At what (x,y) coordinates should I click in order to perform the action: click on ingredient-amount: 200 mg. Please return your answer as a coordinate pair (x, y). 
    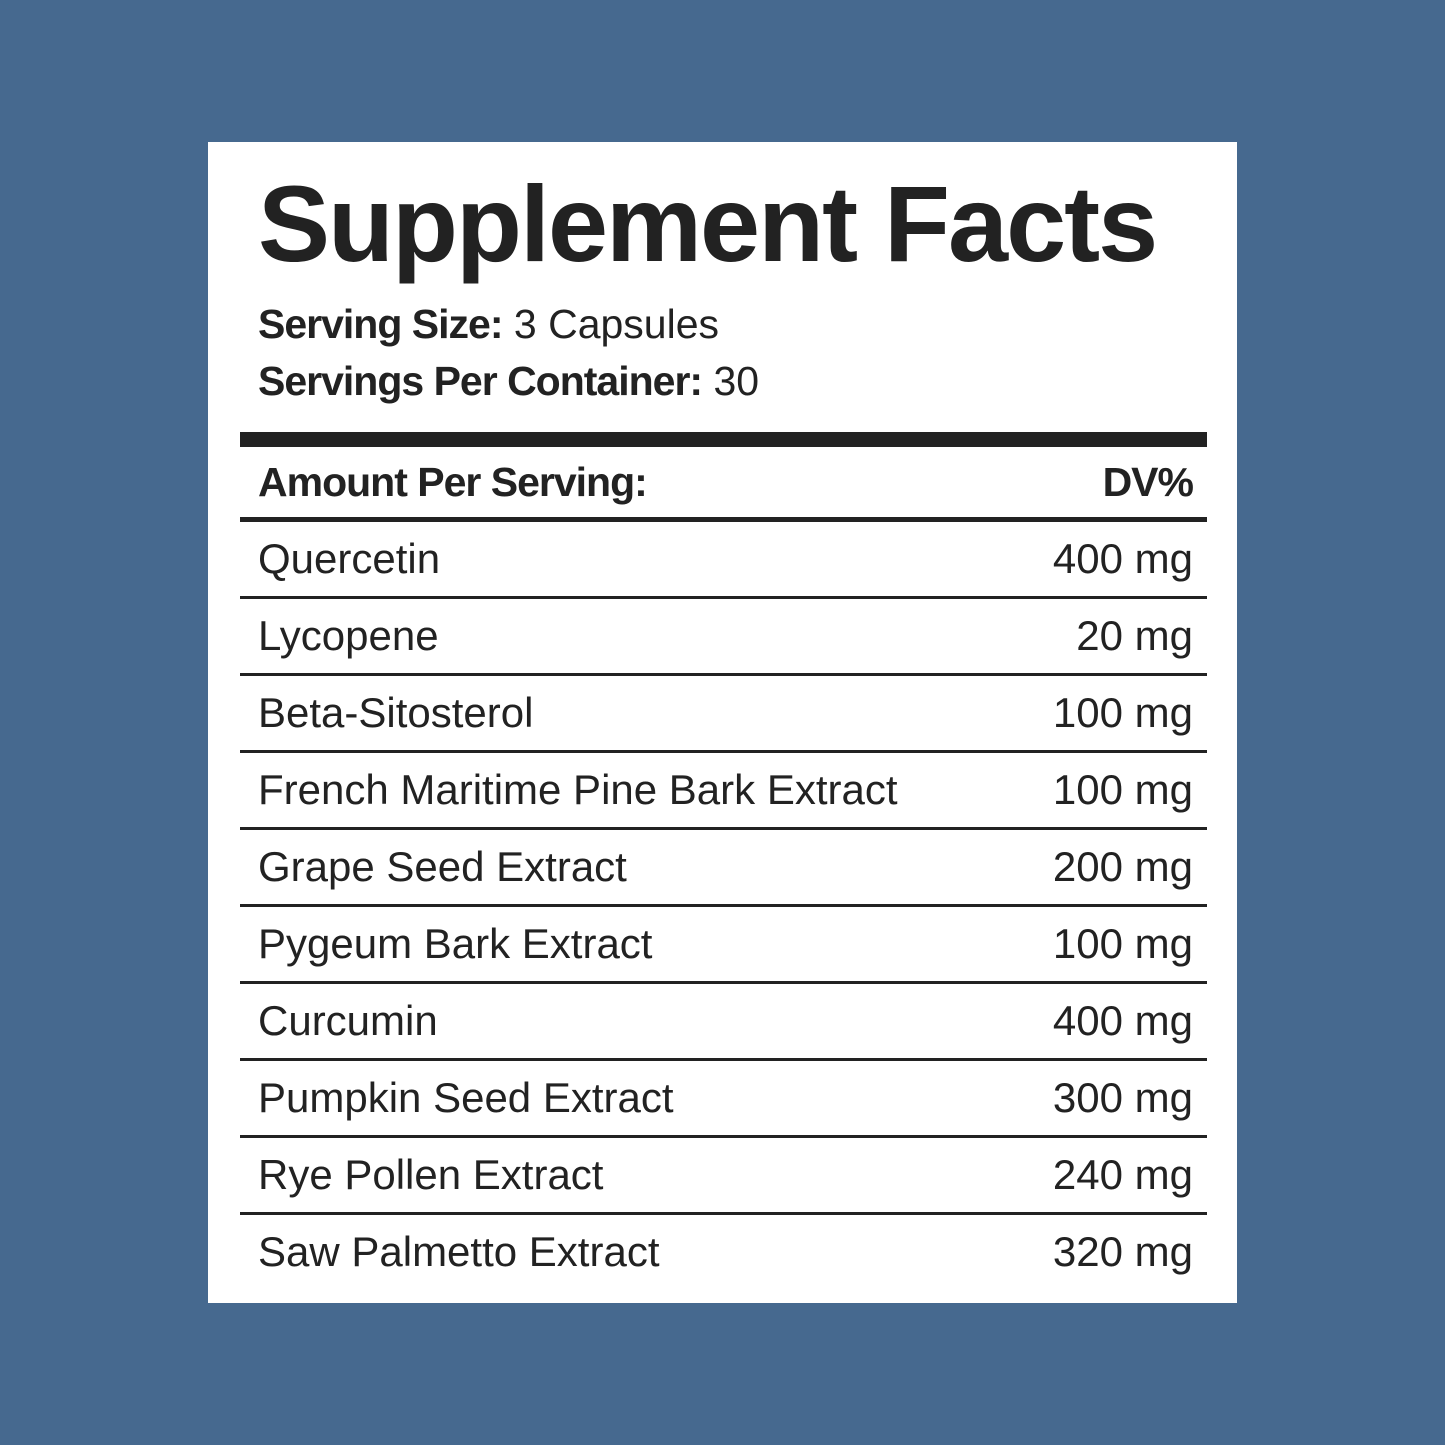
    Looking at the image, I should click on (1122, 866).